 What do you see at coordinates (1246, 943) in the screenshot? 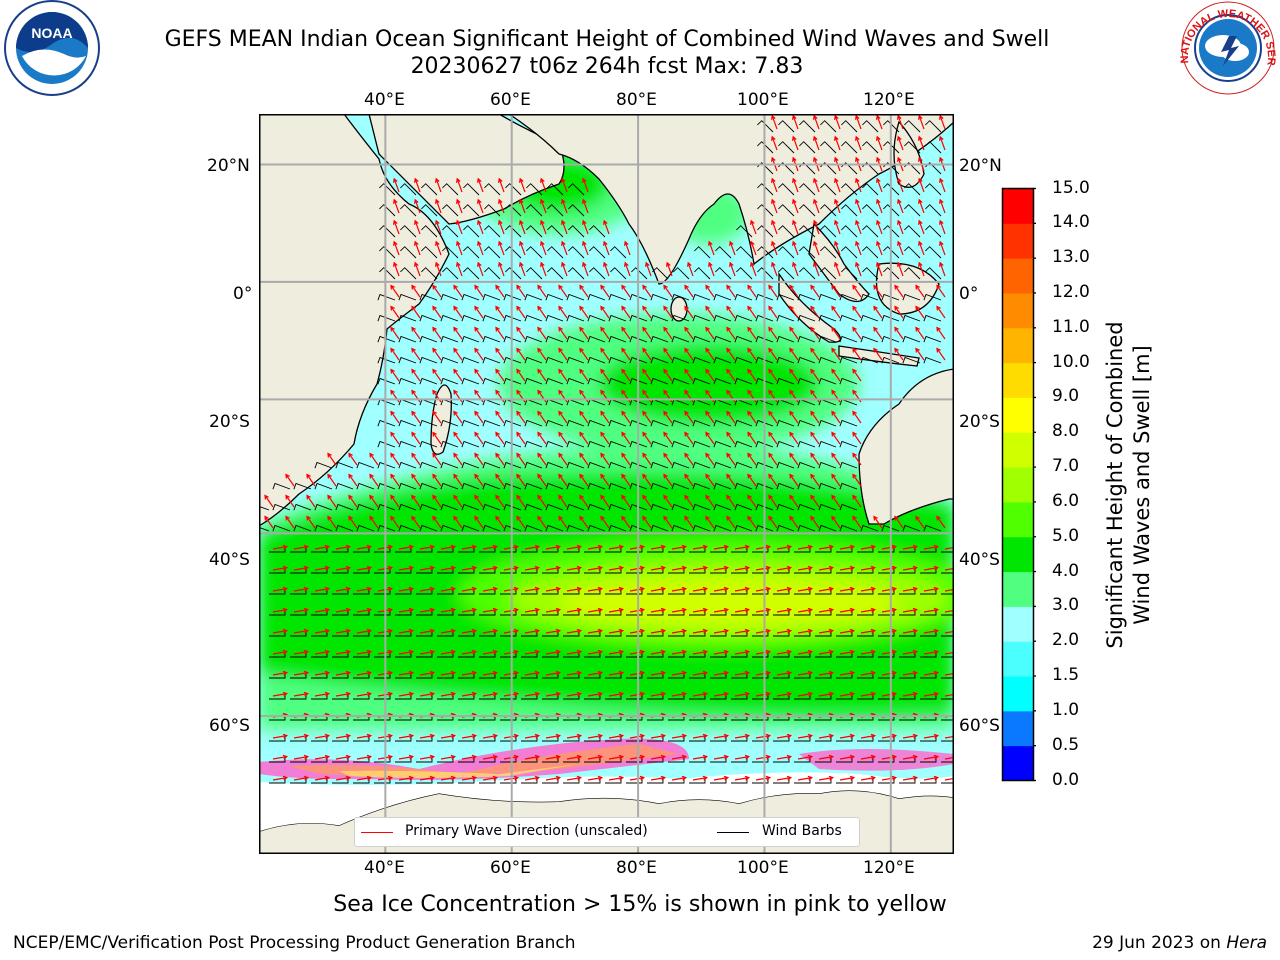
I see `footer-machine: Hera` at bounding box center [1246, 943].